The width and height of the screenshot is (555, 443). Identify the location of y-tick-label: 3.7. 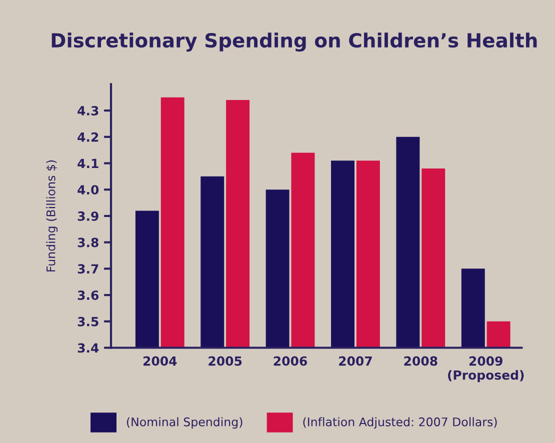
(88, 269).